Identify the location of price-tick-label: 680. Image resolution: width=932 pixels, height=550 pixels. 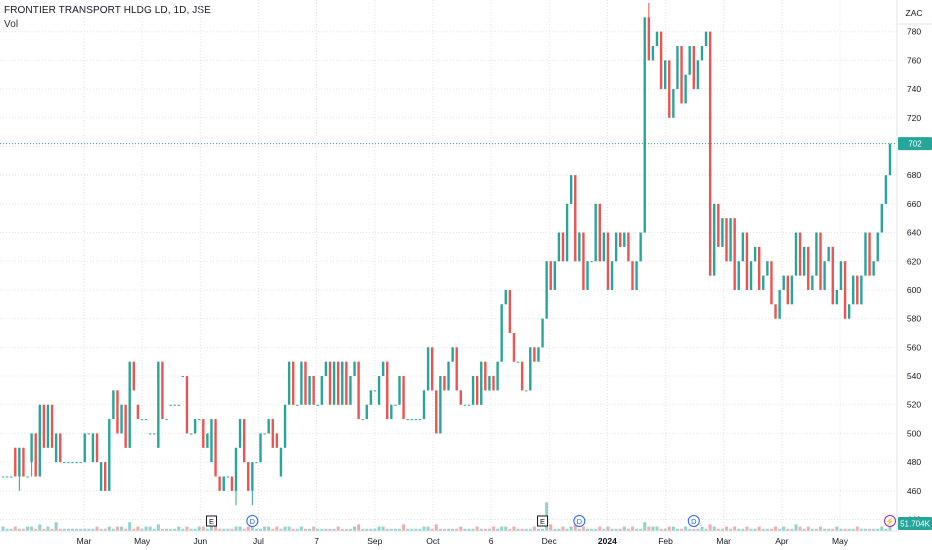
(914, 175).